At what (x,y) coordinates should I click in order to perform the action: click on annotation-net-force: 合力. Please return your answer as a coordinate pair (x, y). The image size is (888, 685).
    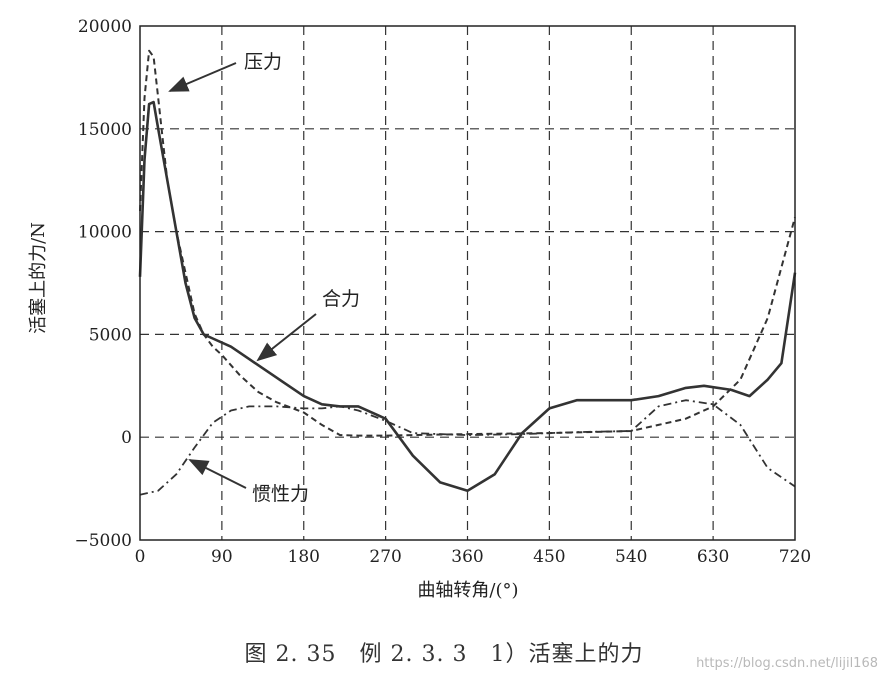
    Looking at the image, I should click on (308, 325).